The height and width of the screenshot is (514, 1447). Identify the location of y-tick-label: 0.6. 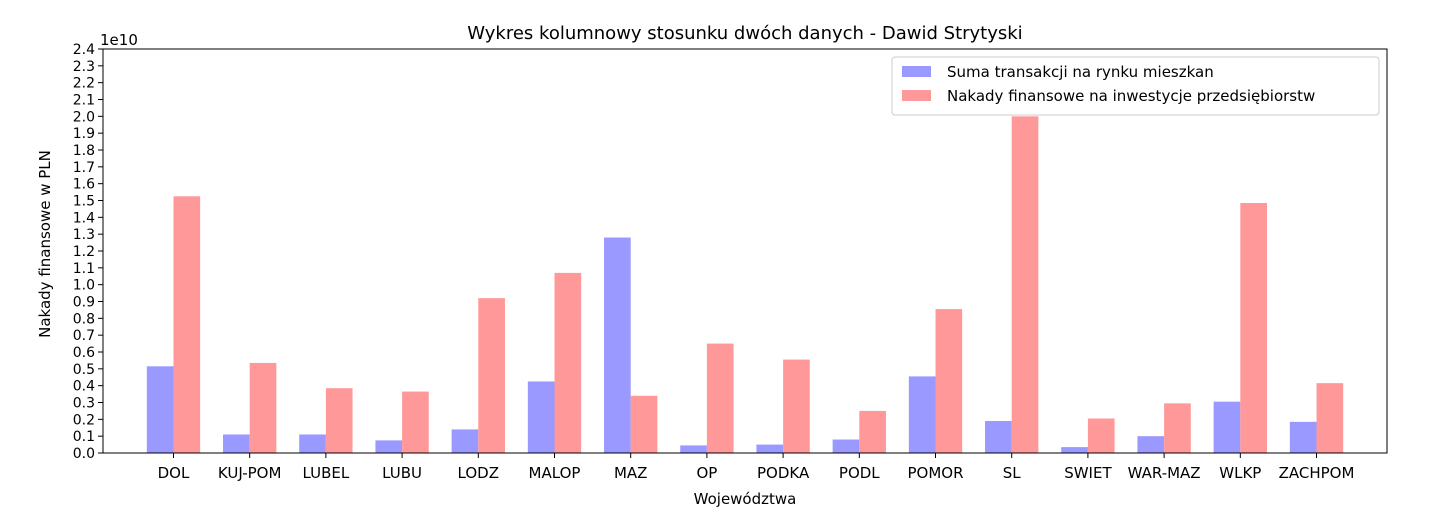
(84, 353).